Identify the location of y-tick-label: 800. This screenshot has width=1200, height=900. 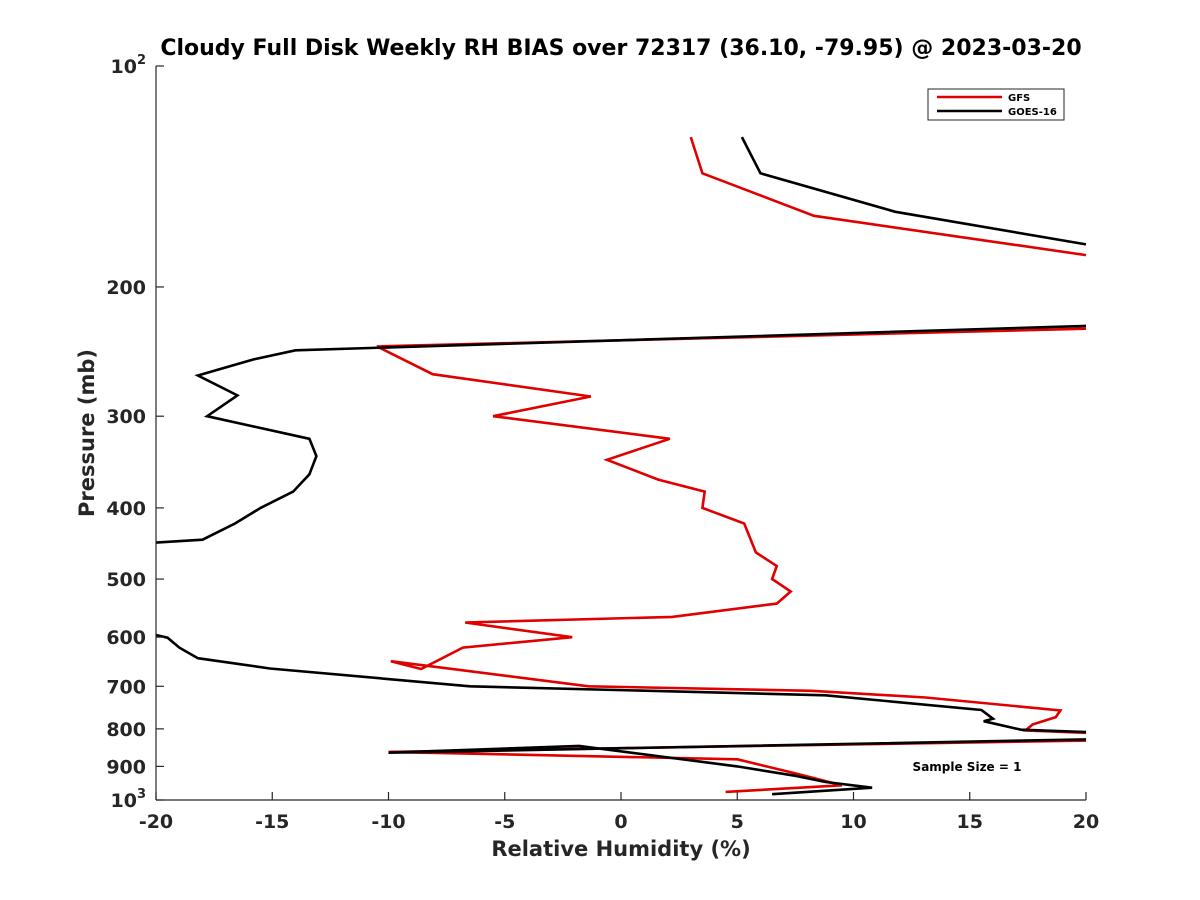
(126, 730).